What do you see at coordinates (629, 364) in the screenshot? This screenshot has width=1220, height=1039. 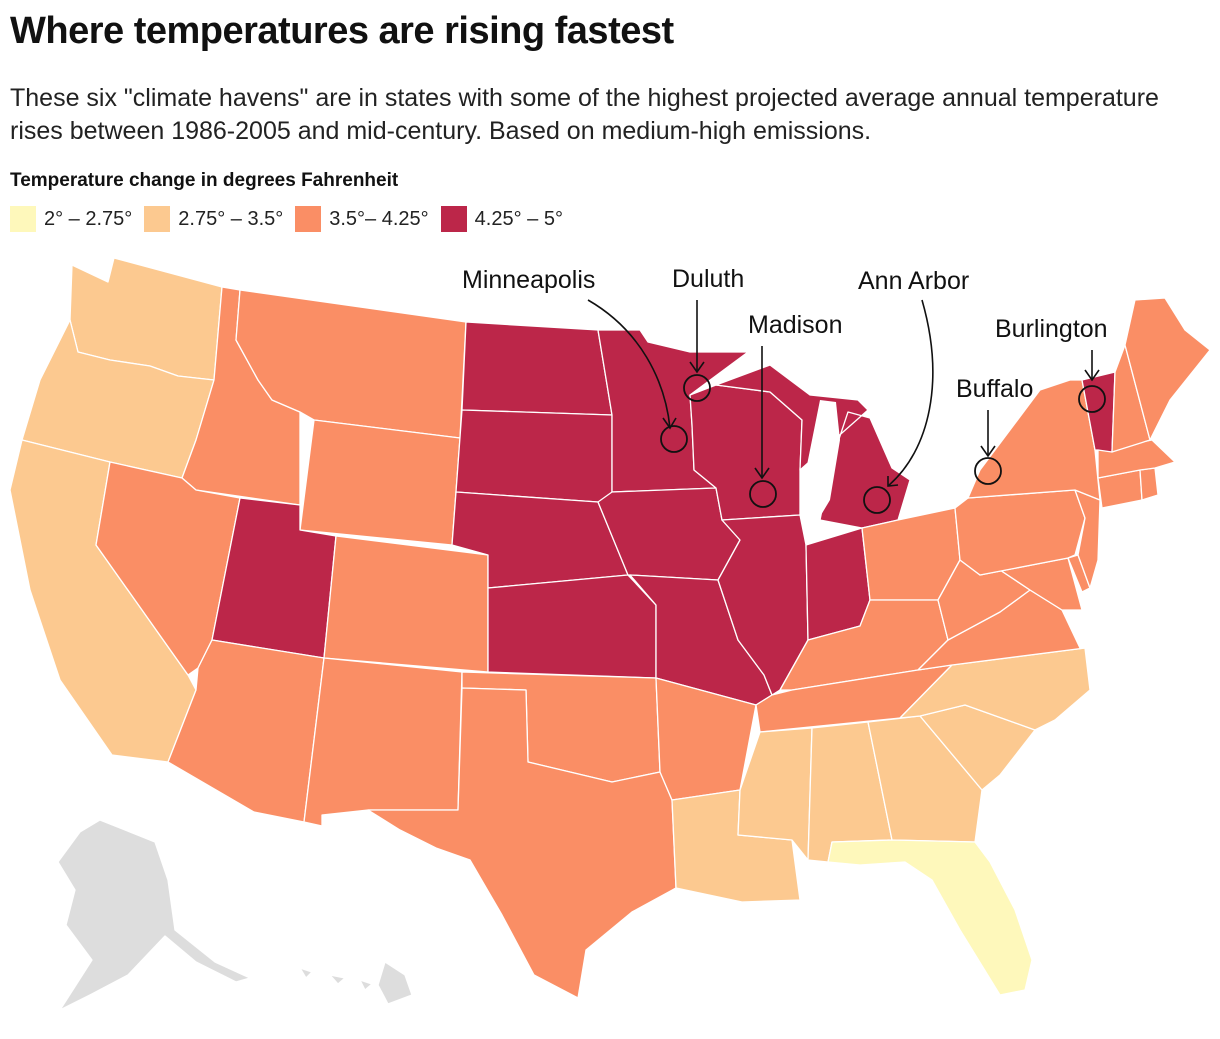 I see `leader-minneapolis` at bounding box center [629, 364].